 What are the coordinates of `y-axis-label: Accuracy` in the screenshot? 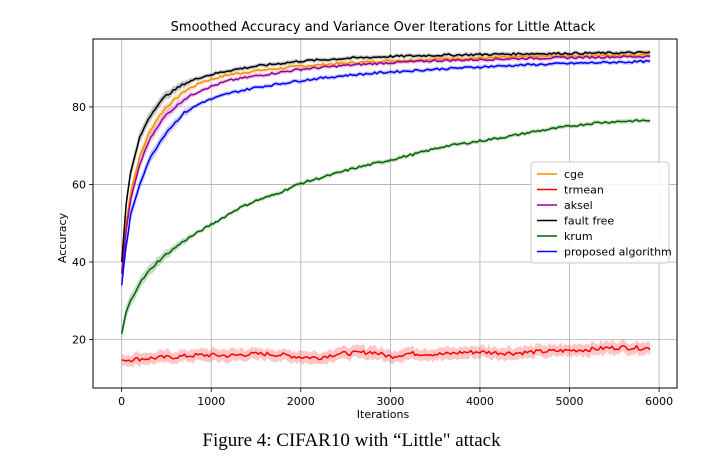 It's located at (62, 237).